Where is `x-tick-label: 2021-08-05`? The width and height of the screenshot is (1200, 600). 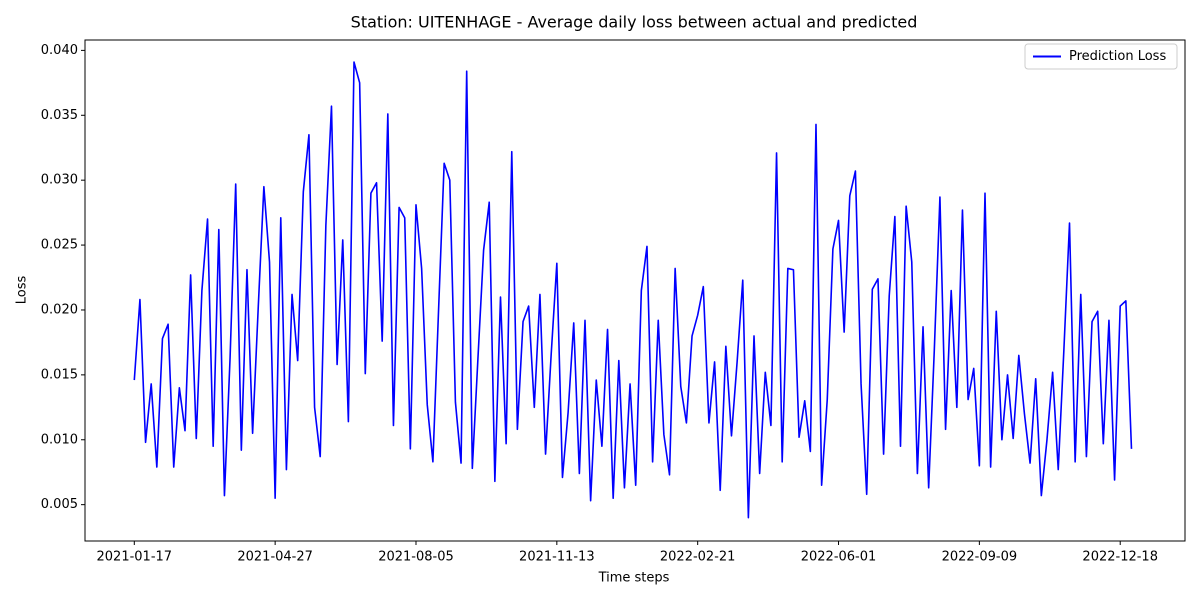
x-tick-label: 2021-08-05 is located at coordinates (416, 557).